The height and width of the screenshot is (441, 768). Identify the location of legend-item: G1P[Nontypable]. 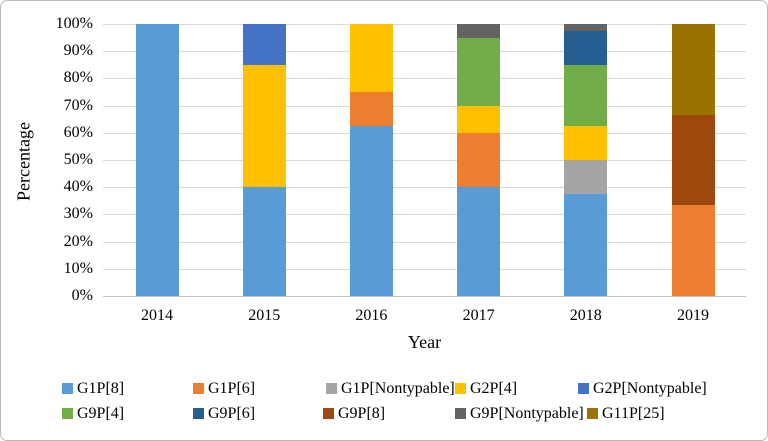
(390, 388).